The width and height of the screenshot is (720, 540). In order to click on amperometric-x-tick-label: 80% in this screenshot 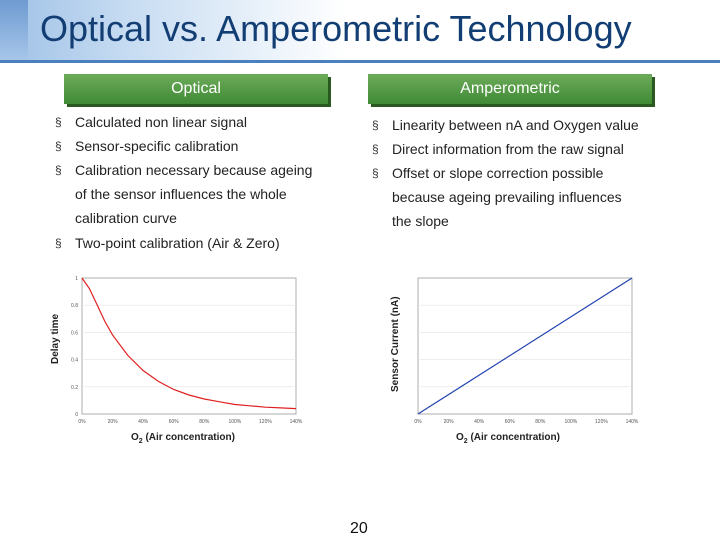, I will do `click(540, 422)`.